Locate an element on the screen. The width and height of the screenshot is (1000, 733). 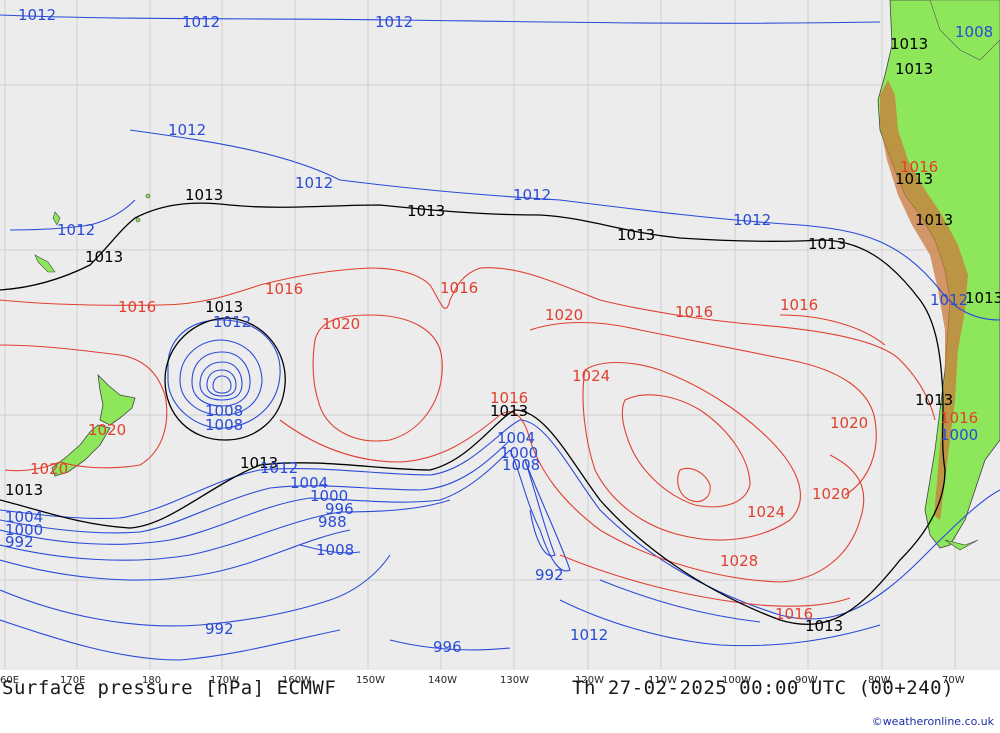
islands is located at coordinates (92, 233).